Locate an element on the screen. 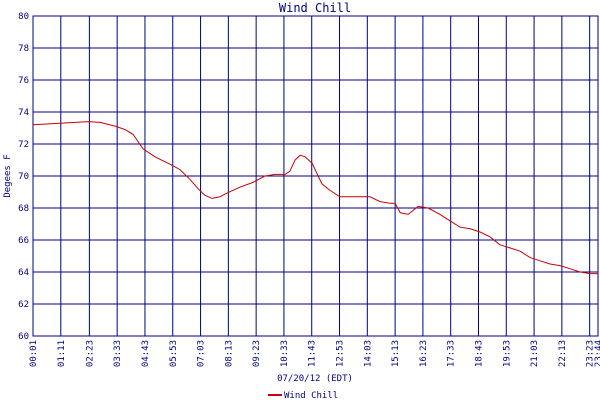  x-tick-label: 16:23 is located at coordinates (424, 353).